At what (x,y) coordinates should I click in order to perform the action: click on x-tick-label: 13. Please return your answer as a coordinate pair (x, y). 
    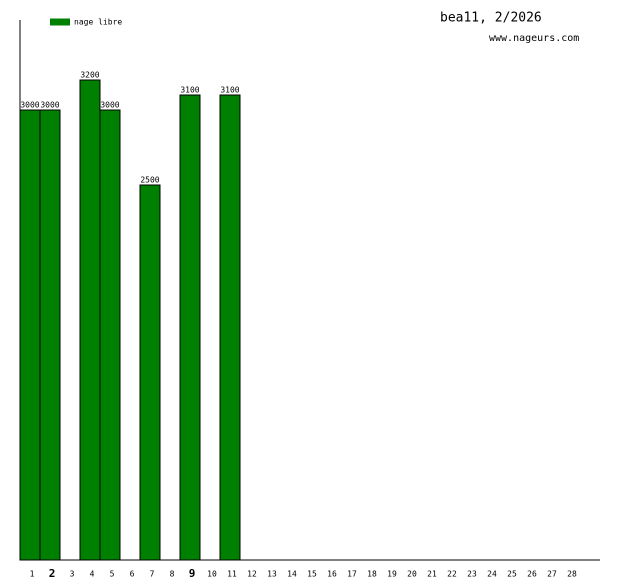
    Looking at the image, I should click on (272, 574).